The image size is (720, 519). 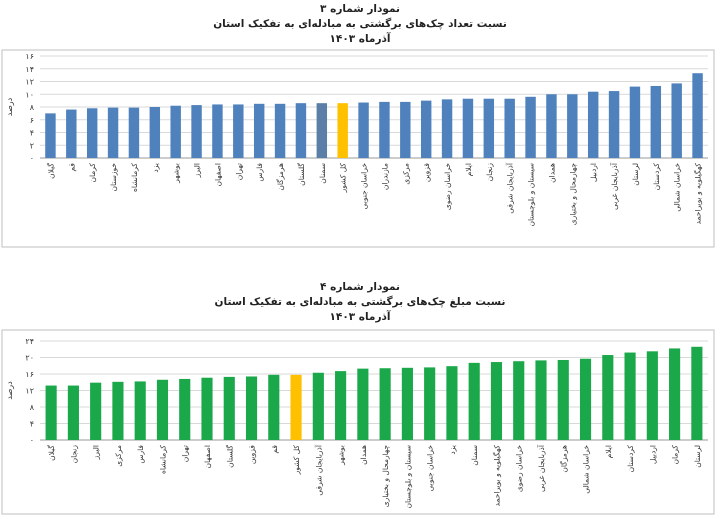 I want to click on chart2-ytick-label: ۱۶, so click(x=29, y=374).